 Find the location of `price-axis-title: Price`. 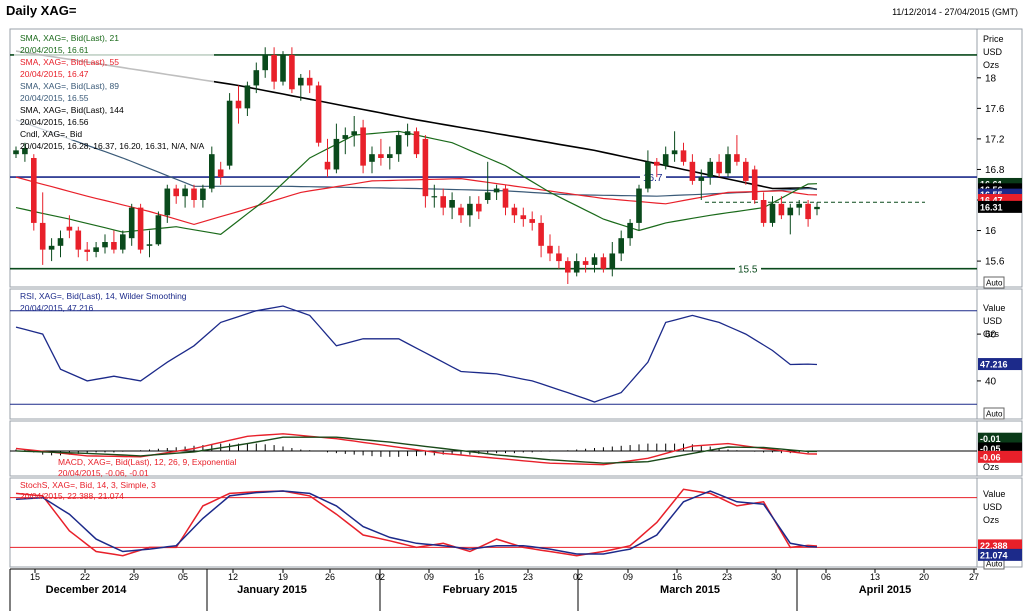

price-axis-title: Price is located at coordinates (993, 39).